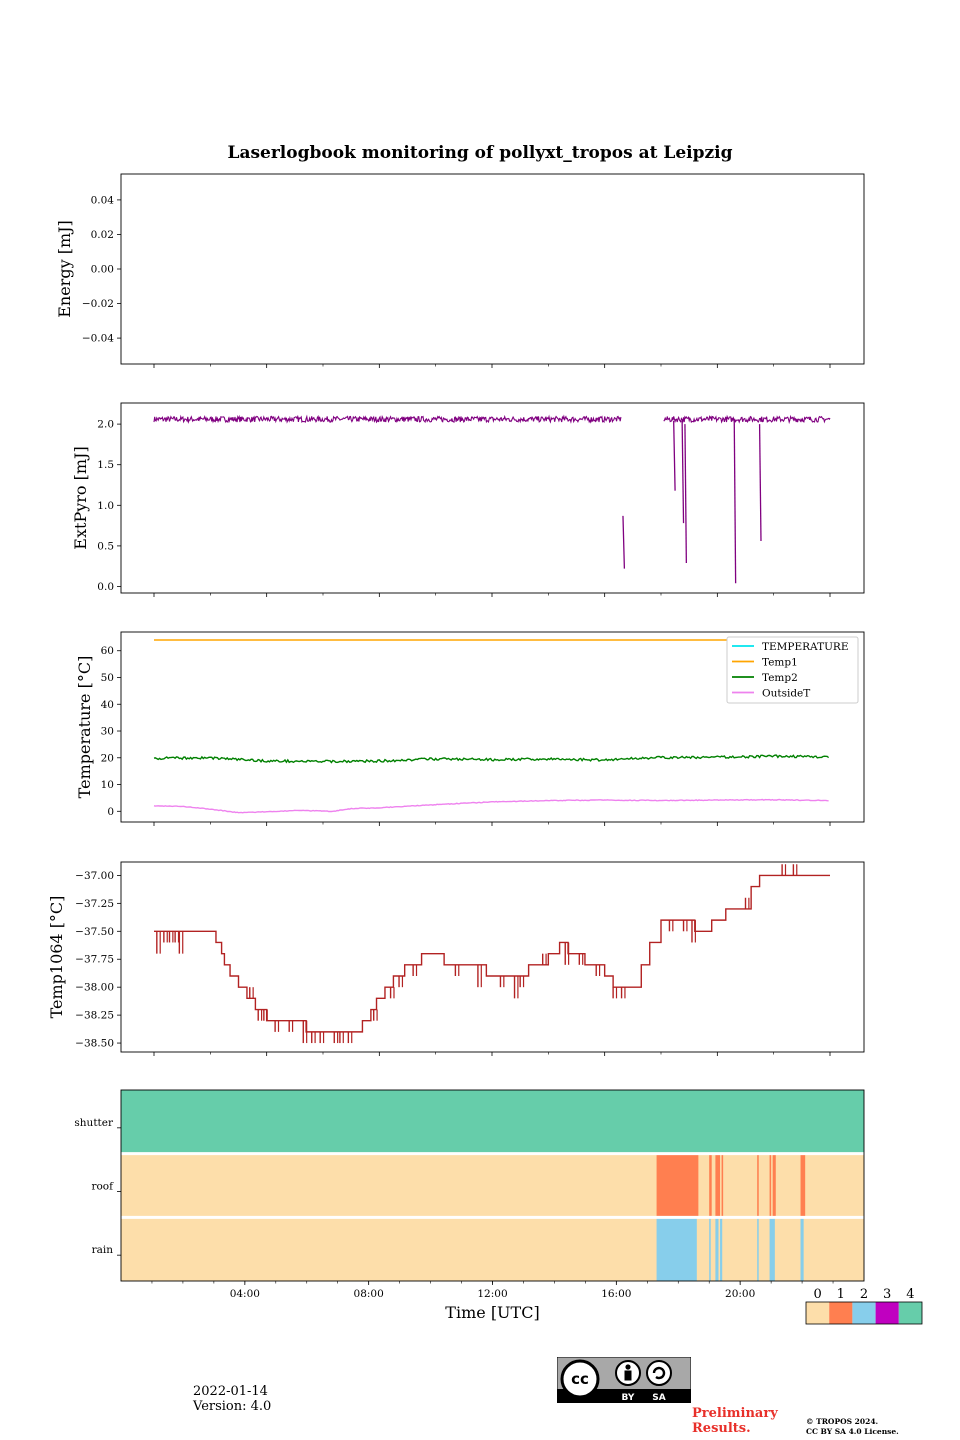 The image size is (960, 1440). I want to click on legend-label: Temp1, so click(780, 663).